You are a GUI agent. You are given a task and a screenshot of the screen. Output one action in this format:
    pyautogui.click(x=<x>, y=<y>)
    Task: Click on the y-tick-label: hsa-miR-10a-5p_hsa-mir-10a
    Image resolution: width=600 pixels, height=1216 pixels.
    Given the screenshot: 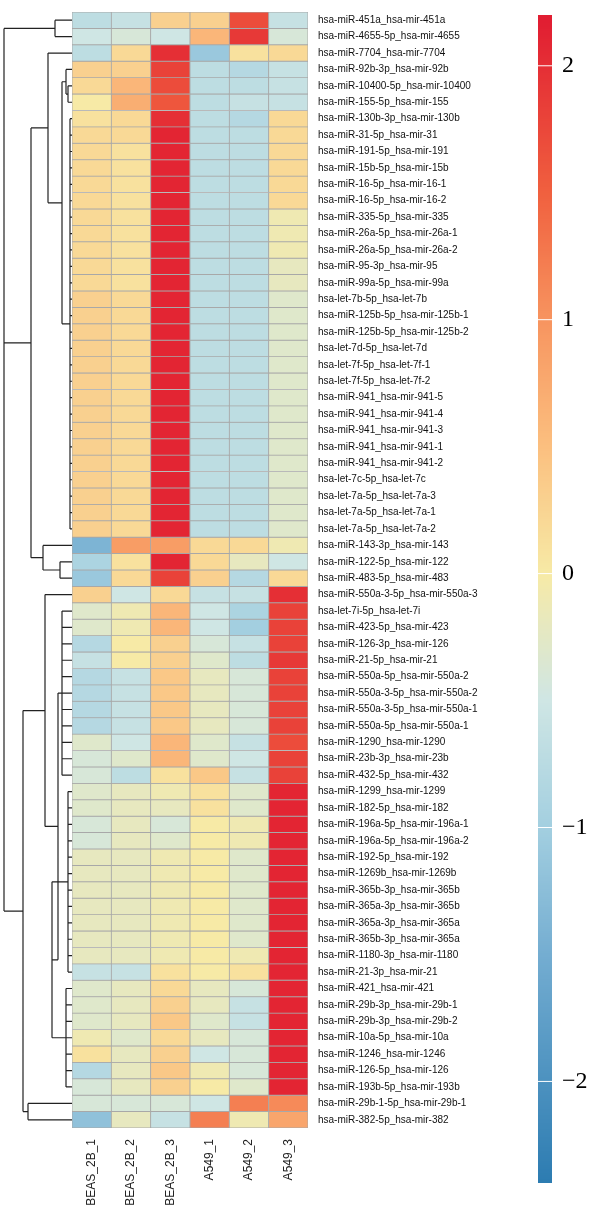 What is the action you would take?
    pyautogui.click(x=384, y=1037)
    